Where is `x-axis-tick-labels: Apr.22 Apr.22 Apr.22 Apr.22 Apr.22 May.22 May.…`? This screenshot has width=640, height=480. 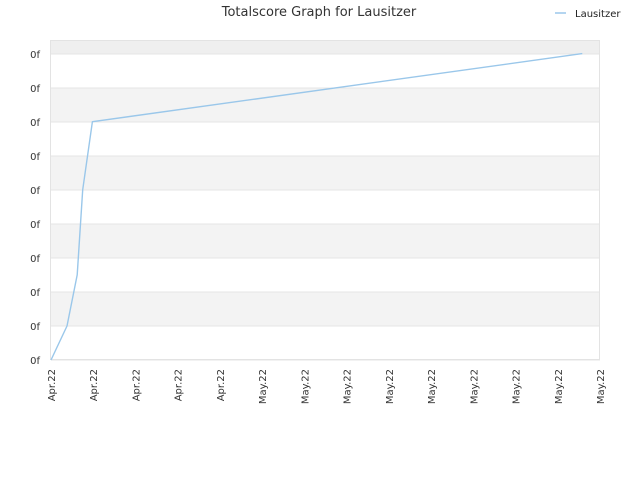 x-axis-tick-labels: Apr.22 Apr.22 Apr.22 Apr.22 Apr.22 May.22 May.… is located at coordinates (327, 386).